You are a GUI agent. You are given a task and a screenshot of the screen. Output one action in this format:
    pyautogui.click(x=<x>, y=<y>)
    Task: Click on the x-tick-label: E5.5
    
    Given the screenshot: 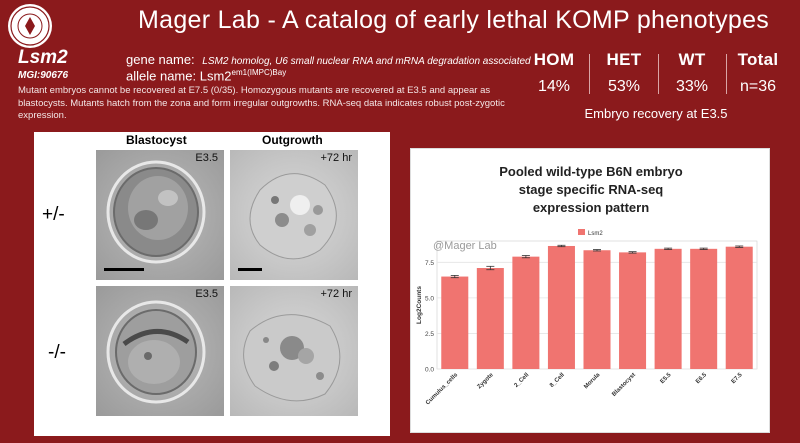 What is the action you would take?
    pyautogui.click(x=666, y=378)
    